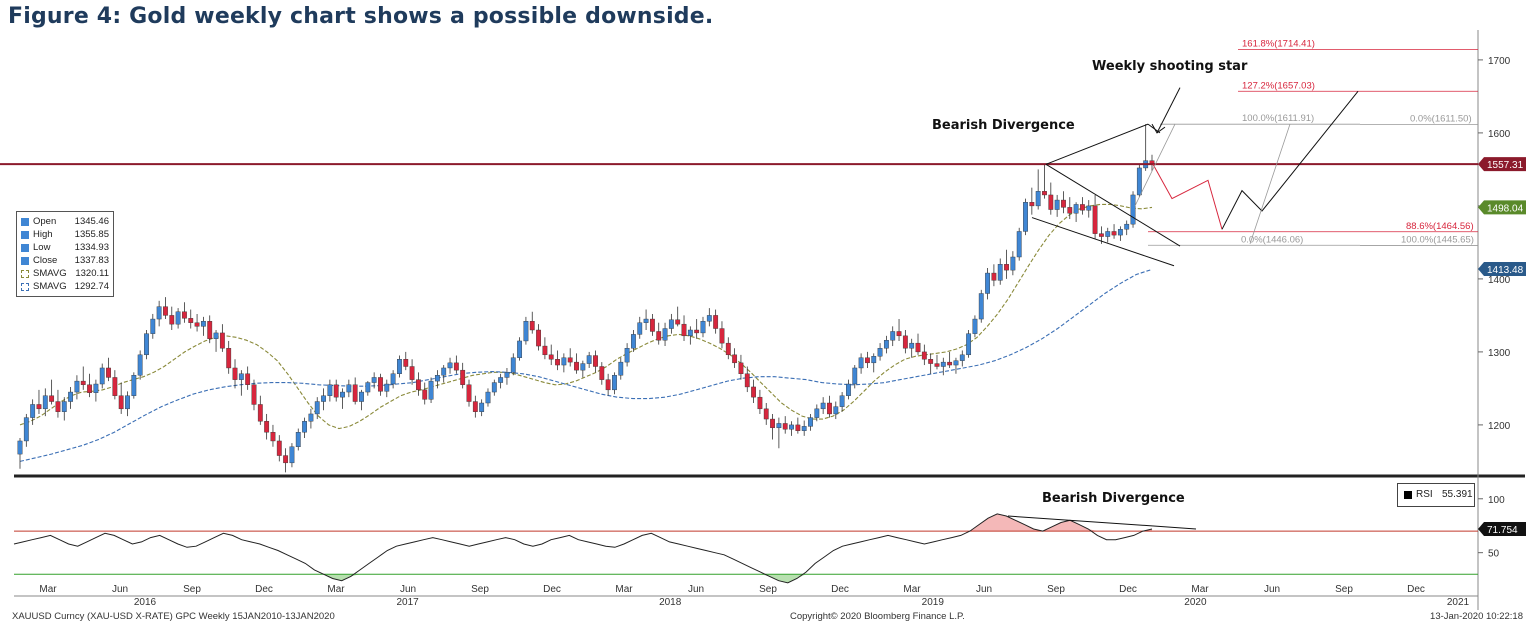  Describe the element at coordinates (1499, 280) in the screenshot. I see `price-tick-label: 1400` at that location.